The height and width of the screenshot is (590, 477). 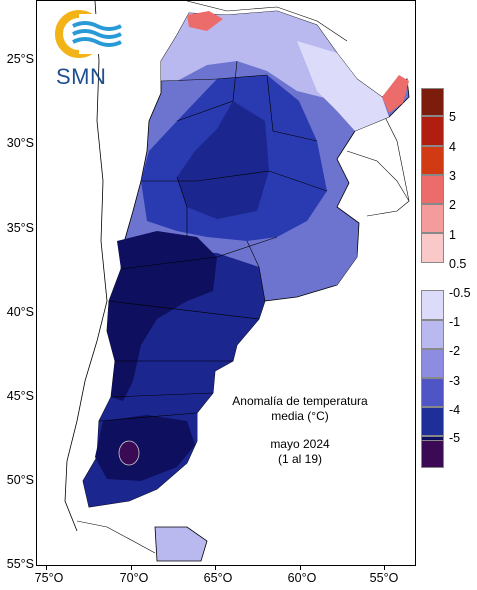 What do you see at coordinates (455, 381) in the screenshot?
I see `legend-label-m3: -3` at bounding box center [455, 381].